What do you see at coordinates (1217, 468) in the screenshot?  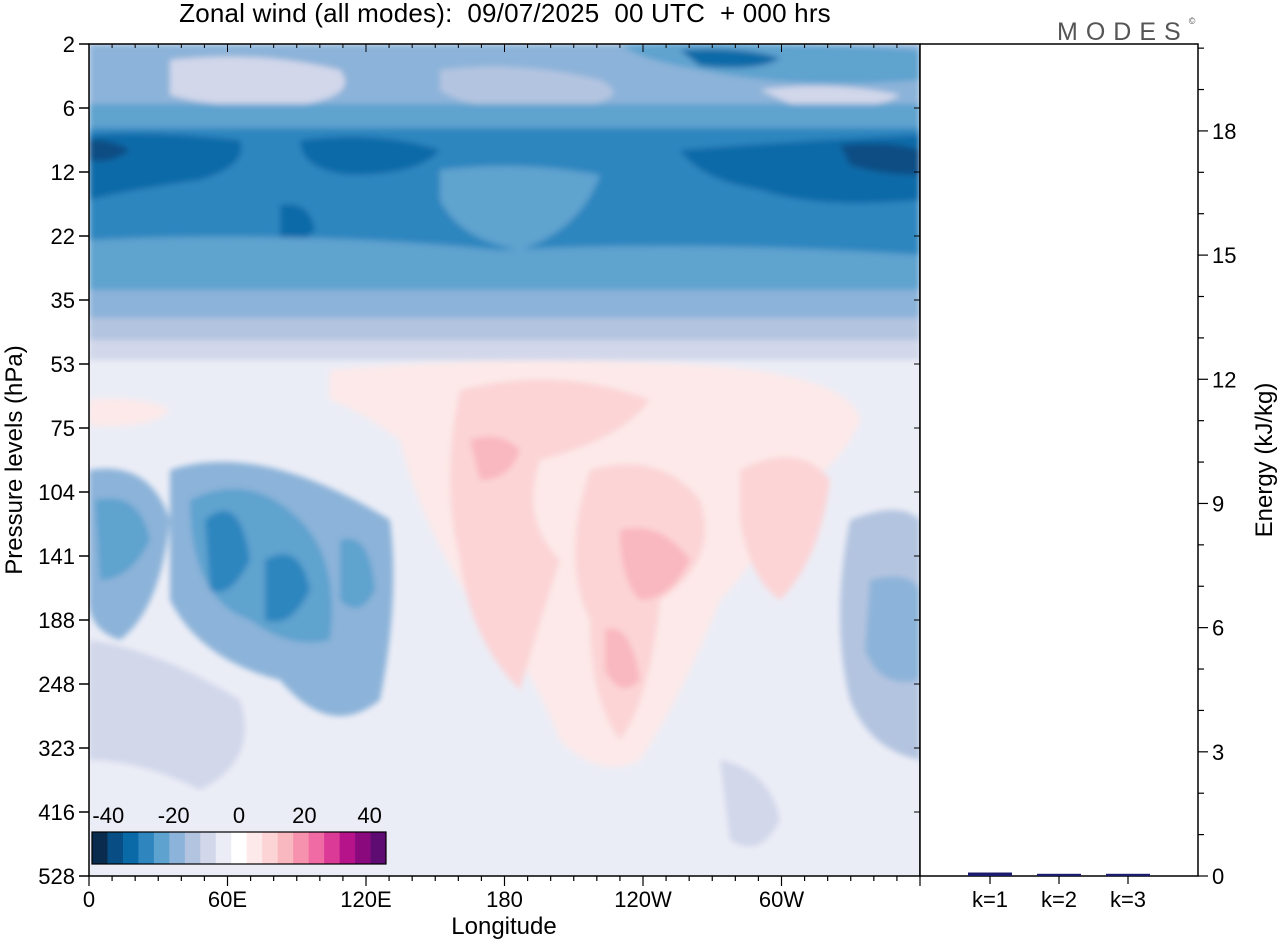 I see `energy-axis: 0 3 6 9 12 15 18` at bounding box center [1217, 468].